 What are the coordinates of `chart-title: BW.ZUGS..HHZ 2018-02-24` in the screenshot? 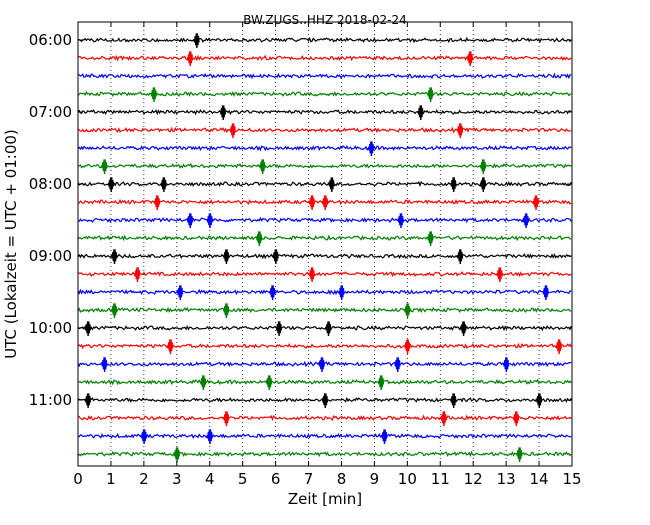 It's located at (324, 20).